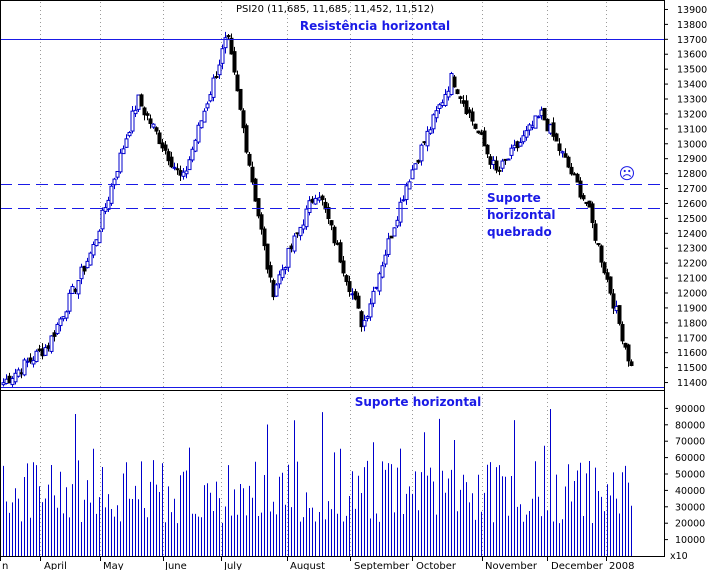  I want to click on price-tick-label: 11900, so click(692, 308).